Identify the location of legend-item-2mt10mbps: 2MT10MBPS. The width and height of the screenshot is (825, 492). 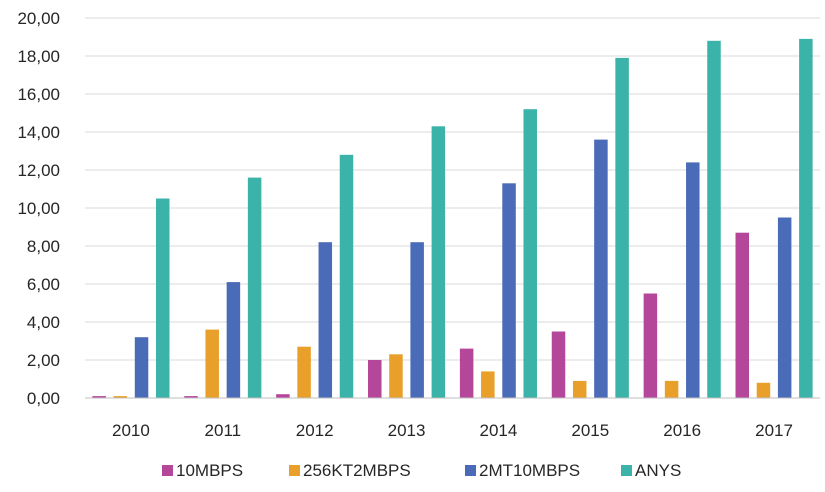
(522, 470).